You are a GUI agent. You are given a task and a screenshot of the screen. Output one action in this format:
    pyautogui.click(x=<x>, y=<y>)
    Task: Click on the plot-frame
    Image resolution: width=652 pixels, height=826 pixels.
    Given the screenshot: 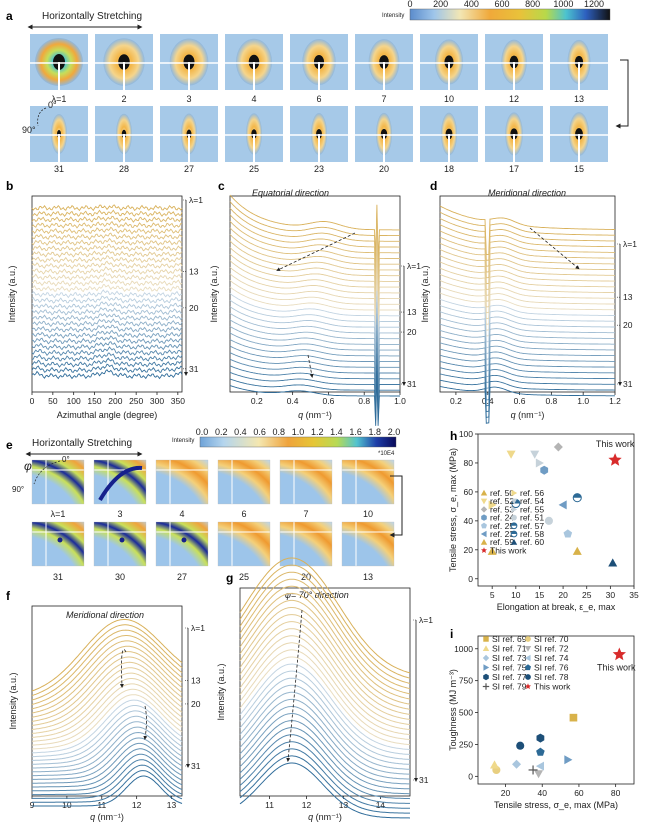 What is the action you would take?
    pyautogui.click(x=556, y=510)
    